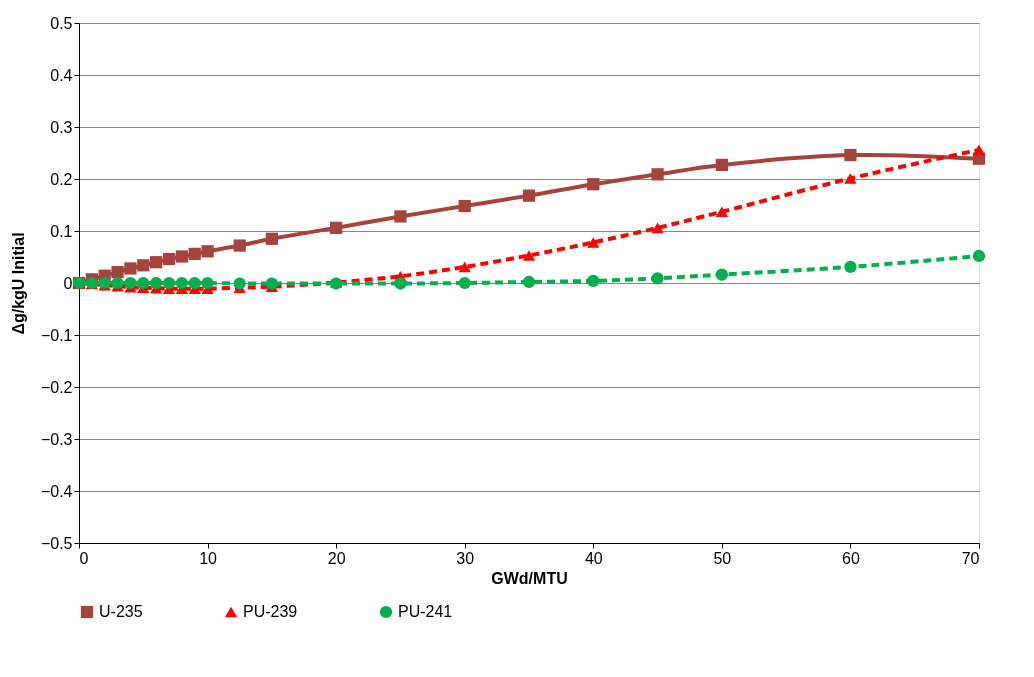  I want to click on y-tick-label: 0.3, so click(61, 127).